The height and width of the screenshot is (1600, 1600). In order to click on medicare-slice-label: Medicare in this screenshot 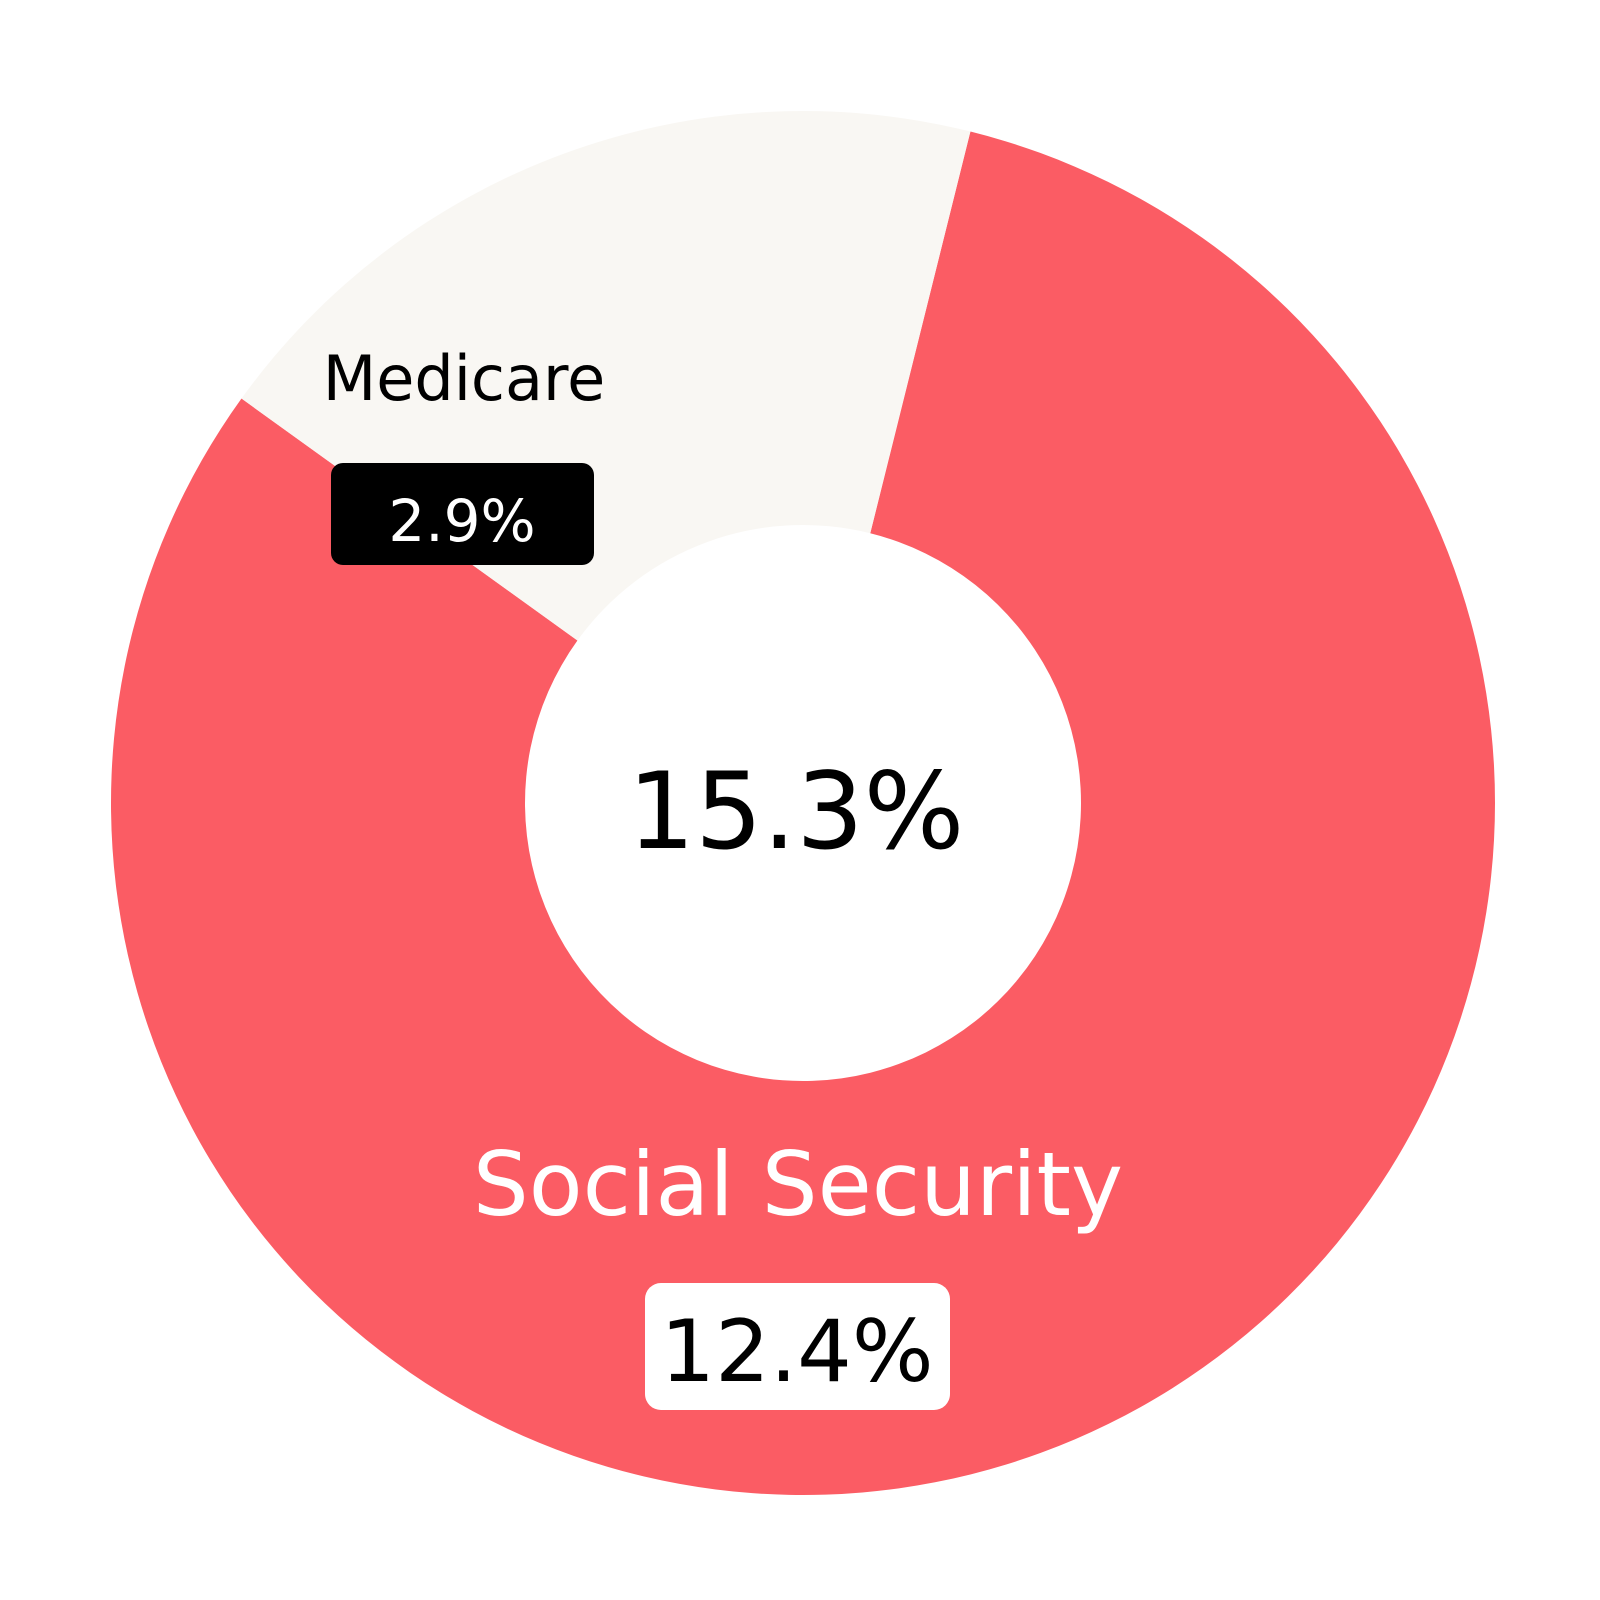, I will do `click(464, 378)`.